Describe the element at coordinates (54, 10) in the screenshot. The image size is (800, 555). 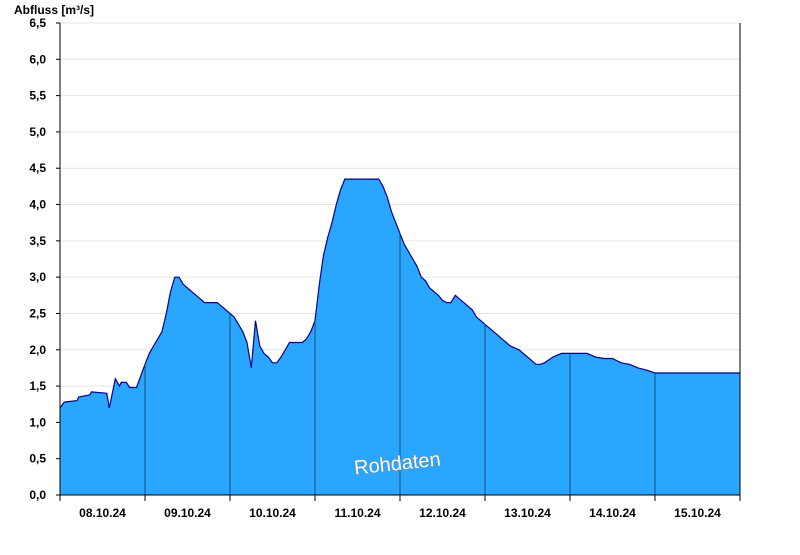
I see `y-axis-title: Abfluss [m³/s]` at that location.